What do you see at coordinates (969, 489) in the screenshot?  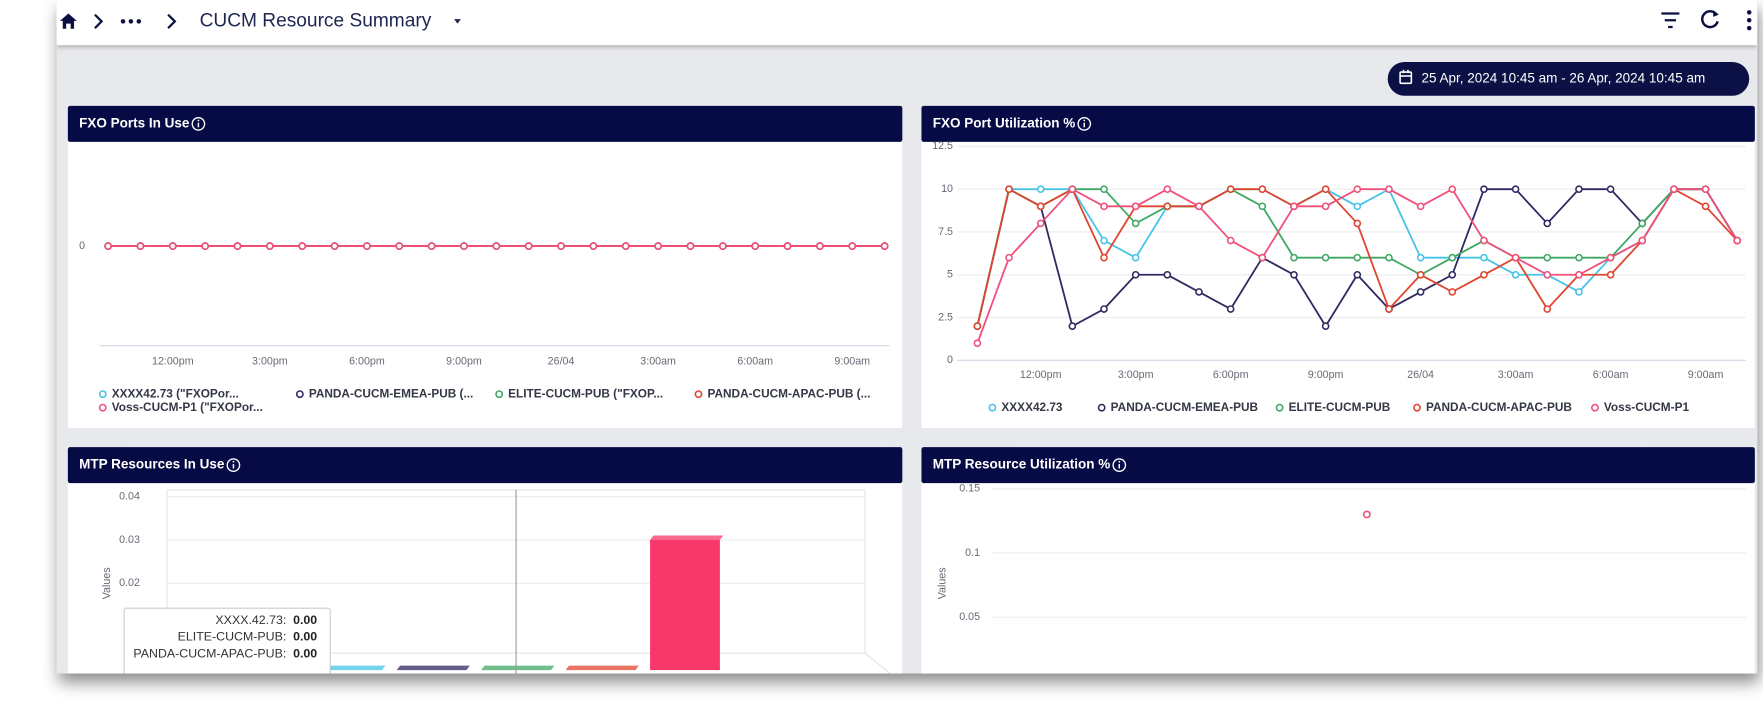 I see `y-tick-label: 0.15` at bounding box center [969, 489].